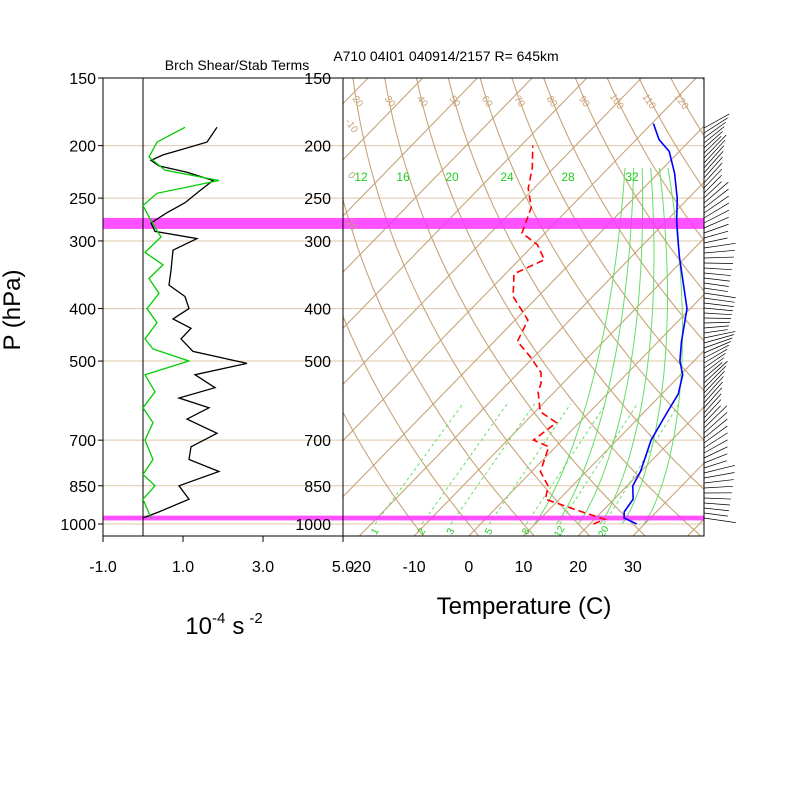 The width and height of the screenshot is (800, 800). What do you see at coordinates (13, 310) in the screenshot?
I see `y-axis-label: P (hPa)` at bounding box center [13, 310].